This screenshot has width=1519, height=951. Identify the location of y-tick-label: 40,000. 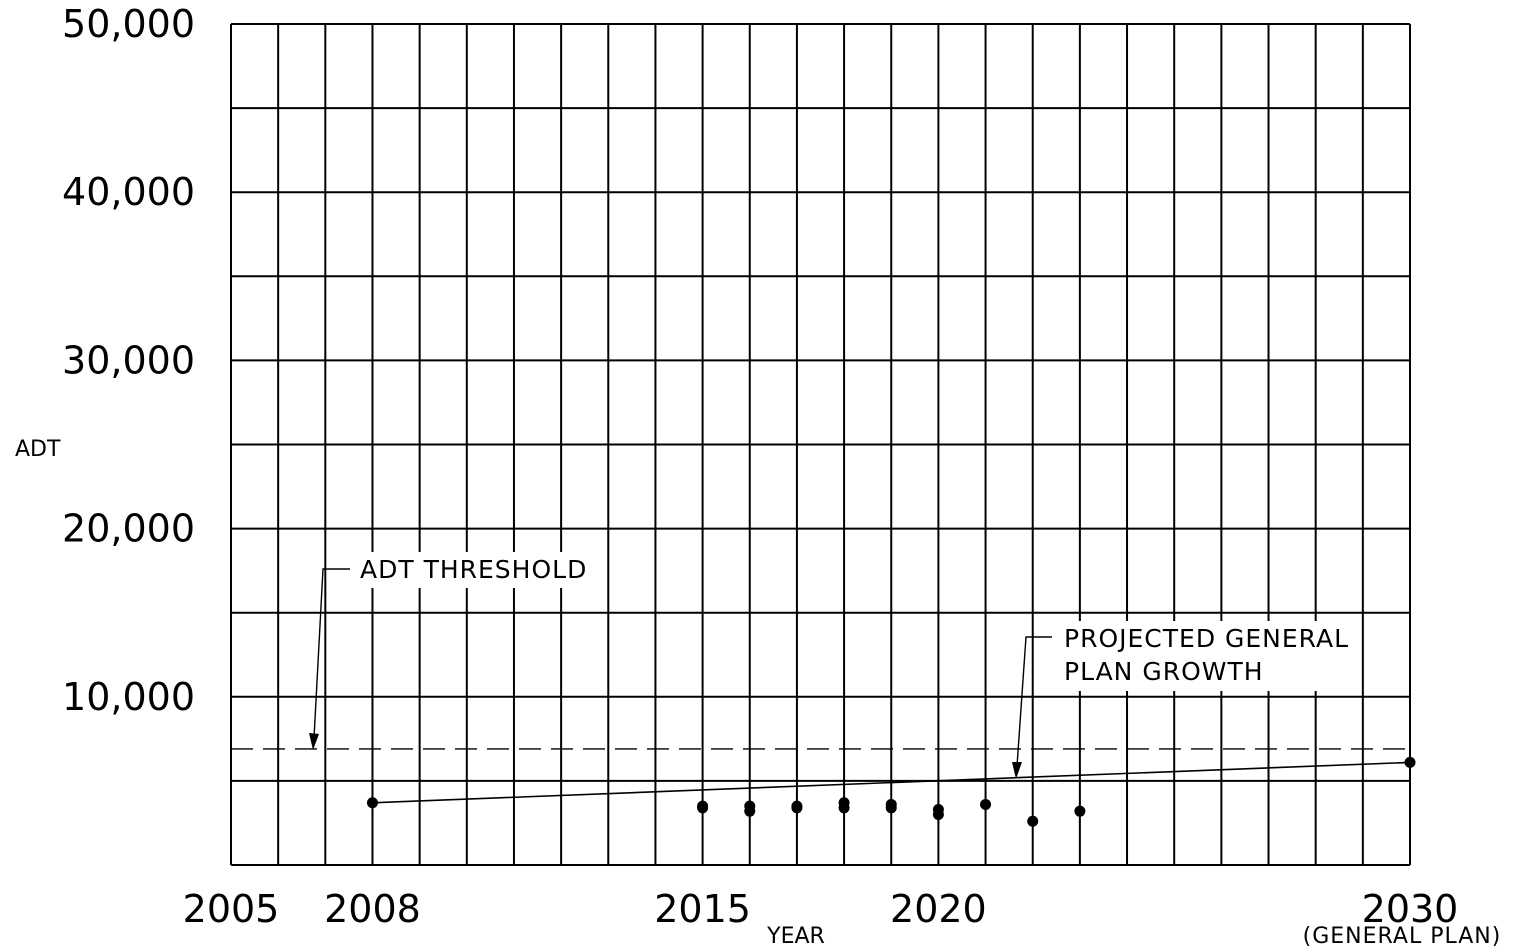
(128, 192).